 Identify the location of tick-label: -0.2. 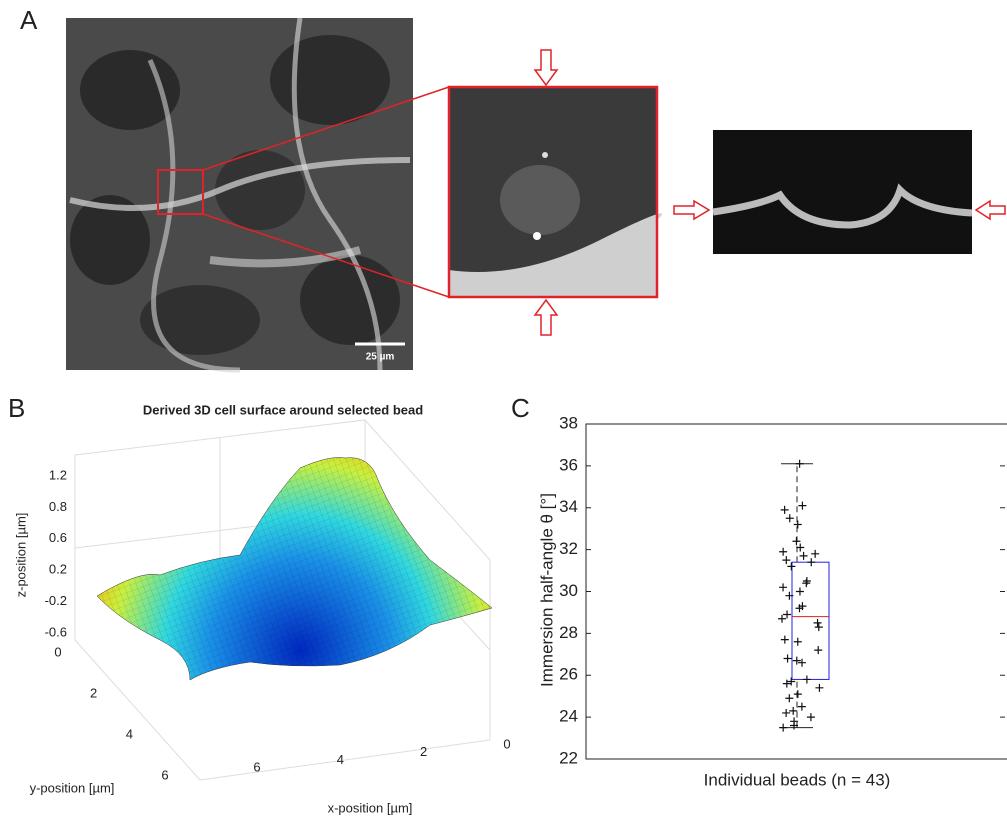
(56, 600).